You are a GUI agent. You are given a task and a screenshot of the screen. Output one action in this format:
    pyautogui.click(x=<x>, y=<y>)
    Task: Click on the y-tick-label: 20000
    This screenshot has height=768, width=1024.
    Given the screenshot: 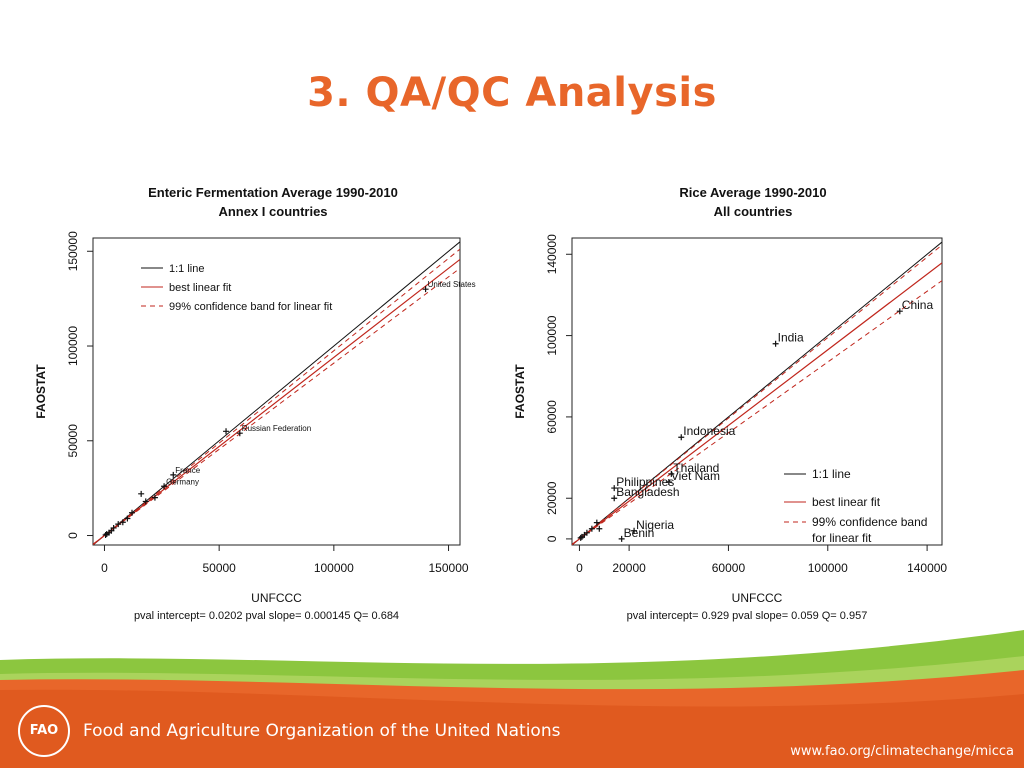 What is the action you would take?
    pyautogui.click(x=552, y=498)
    